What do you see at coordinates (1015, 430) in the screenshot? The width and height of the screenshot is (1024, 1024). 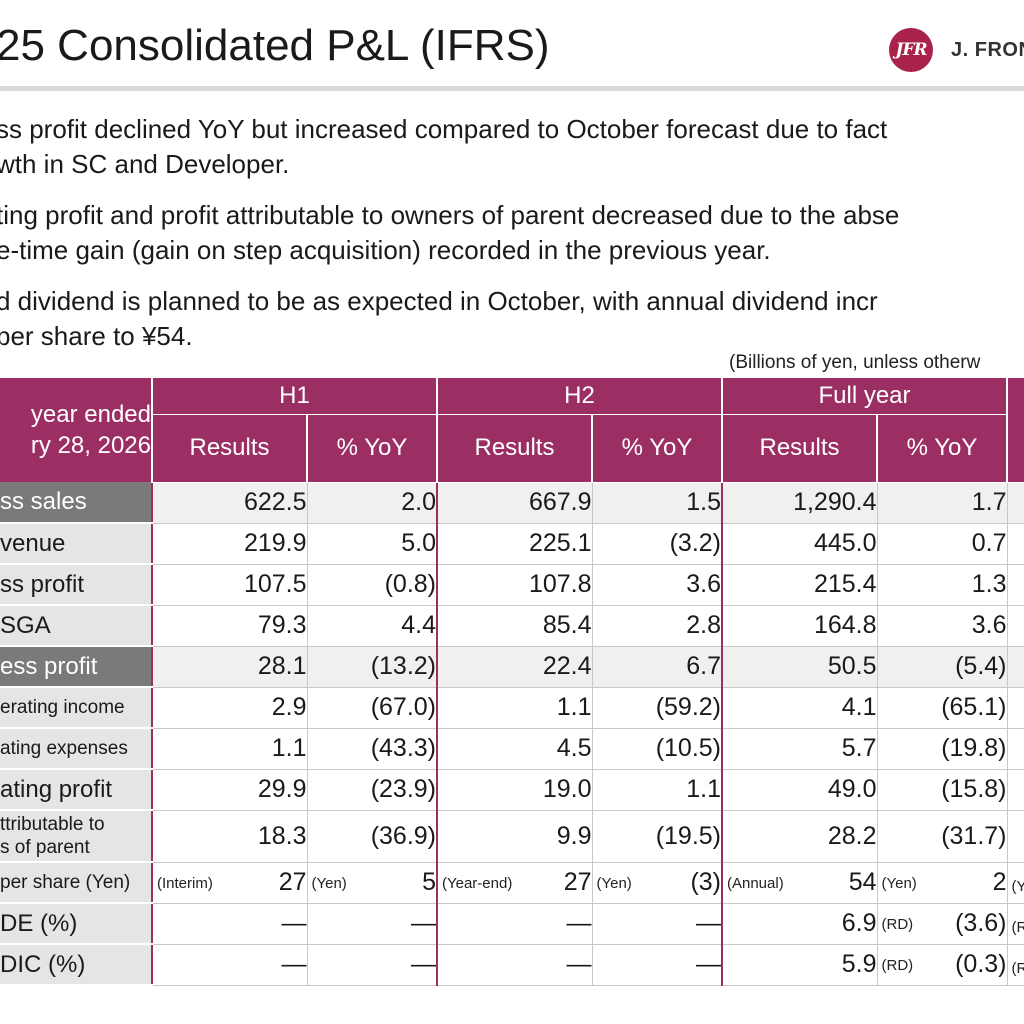 I see `cut-column-header` at bounding box center [1015, 430].